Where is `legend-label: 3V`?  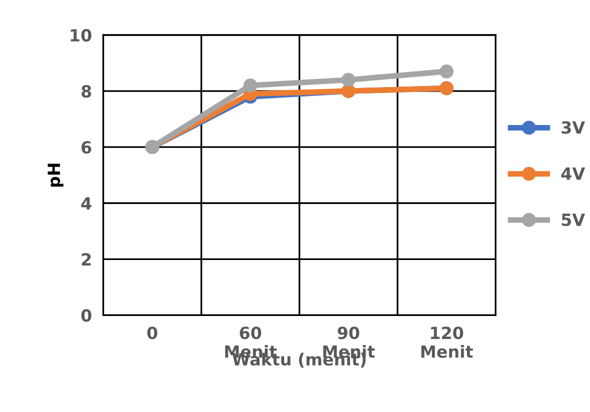
legend-label: 3V is located at coordinates (574, 127).